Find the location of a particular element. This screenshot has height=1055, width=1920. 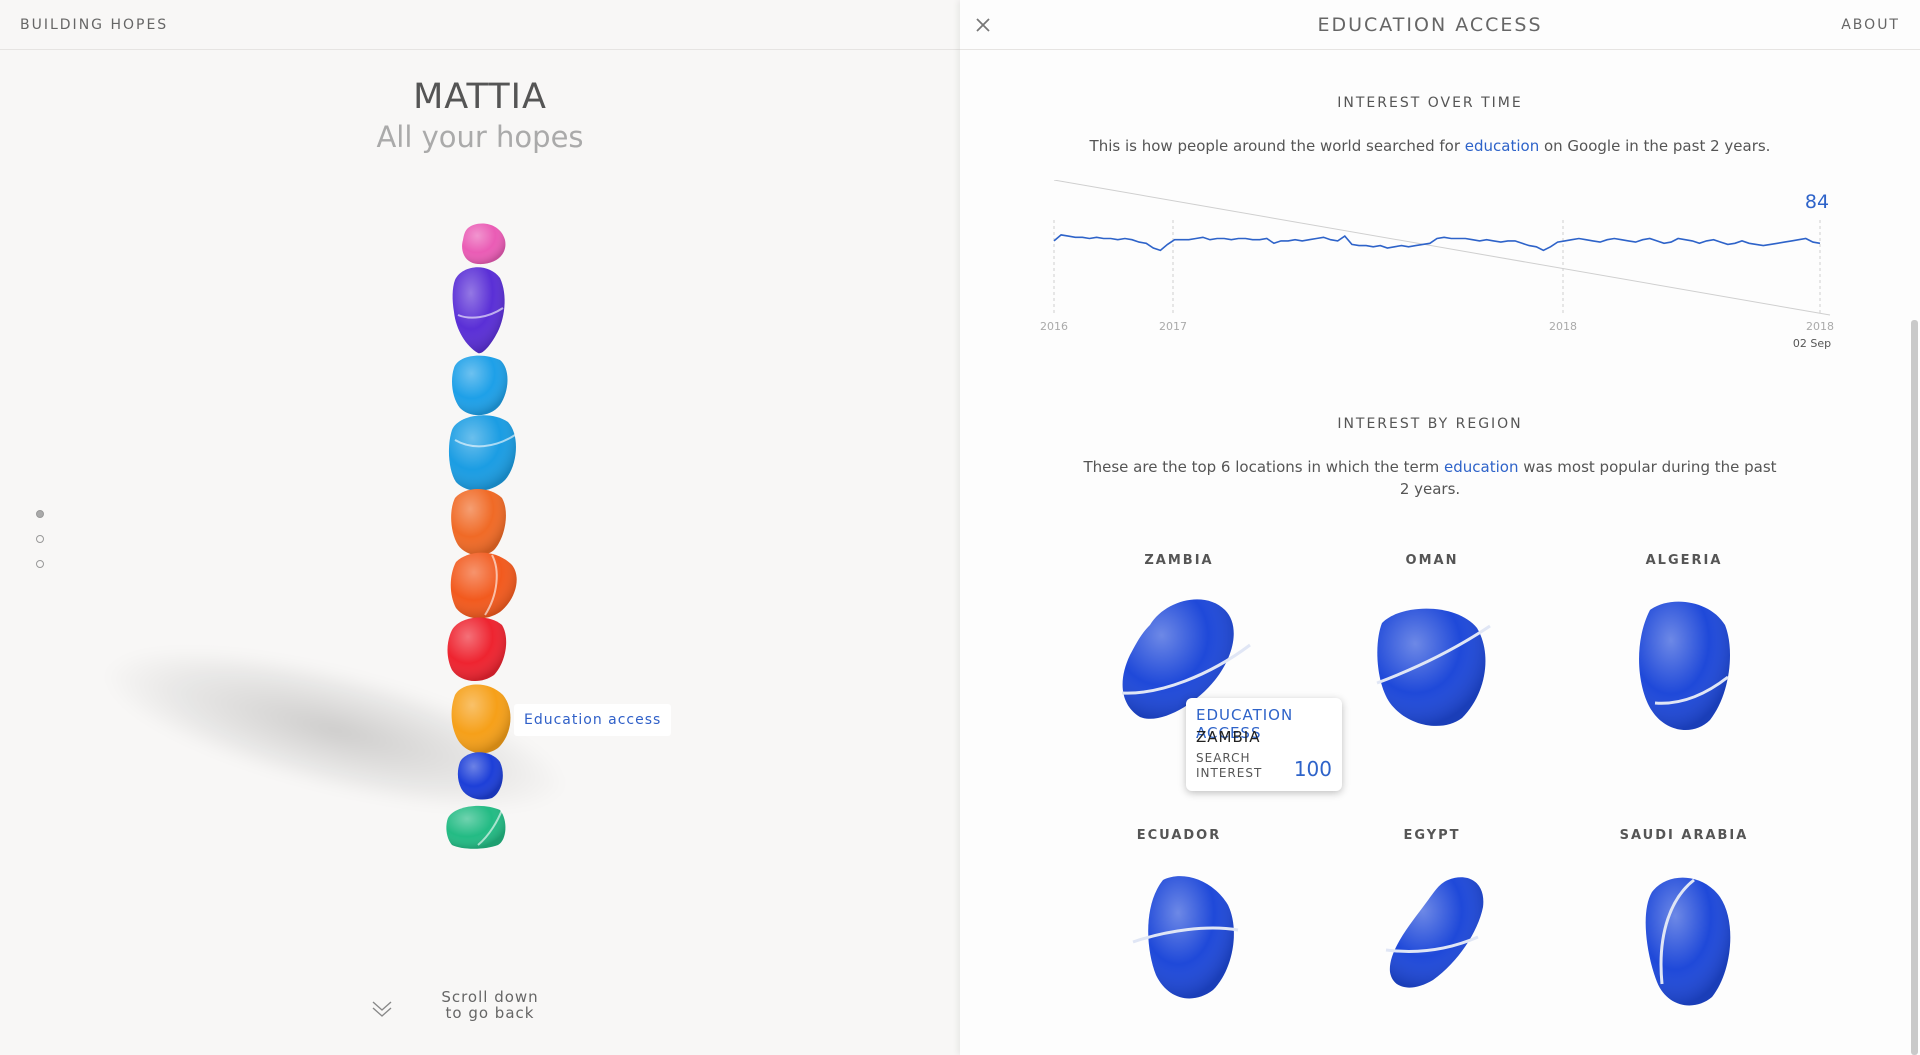

stack-subtitle: All your hopes is located at coordinates (480, 137).